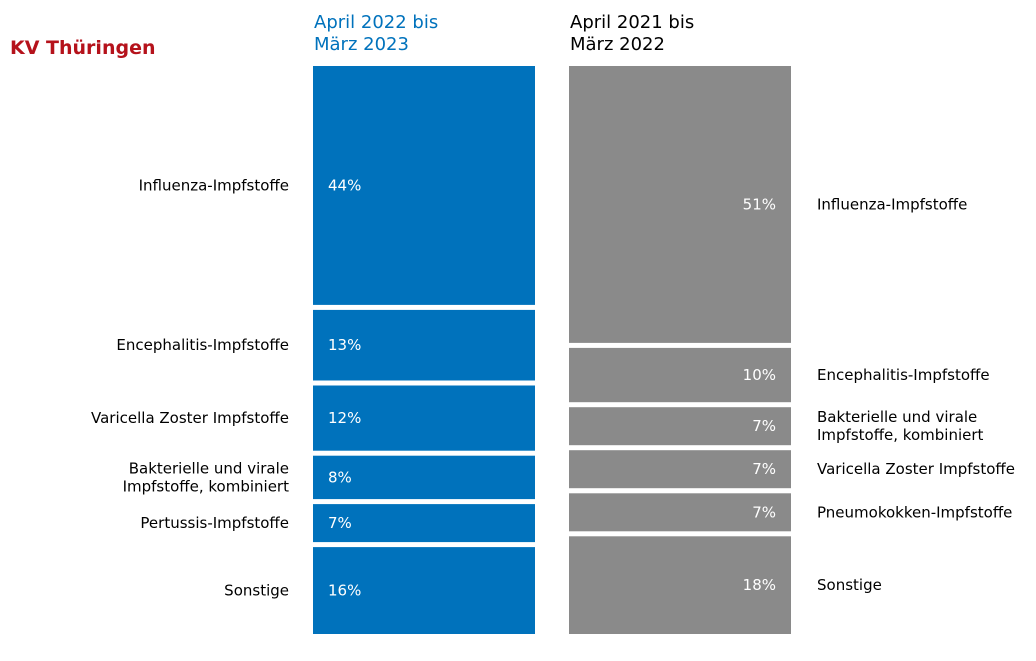 The height and width of the screenshot is (661, 1036). What do you see at coordinates (214, 523) in the screenshot?
I see `segment-category-label: Pertussis-Impfstoffe` at bounding box center [214, 523].